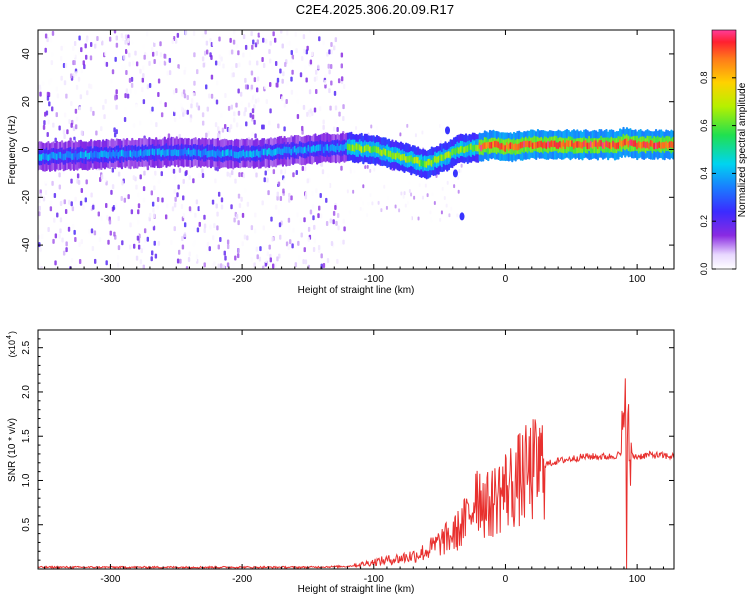 This screenshot has width=750, height=600. I want to click on spectrogram-y-tick-label: -20, so click(26, 197).